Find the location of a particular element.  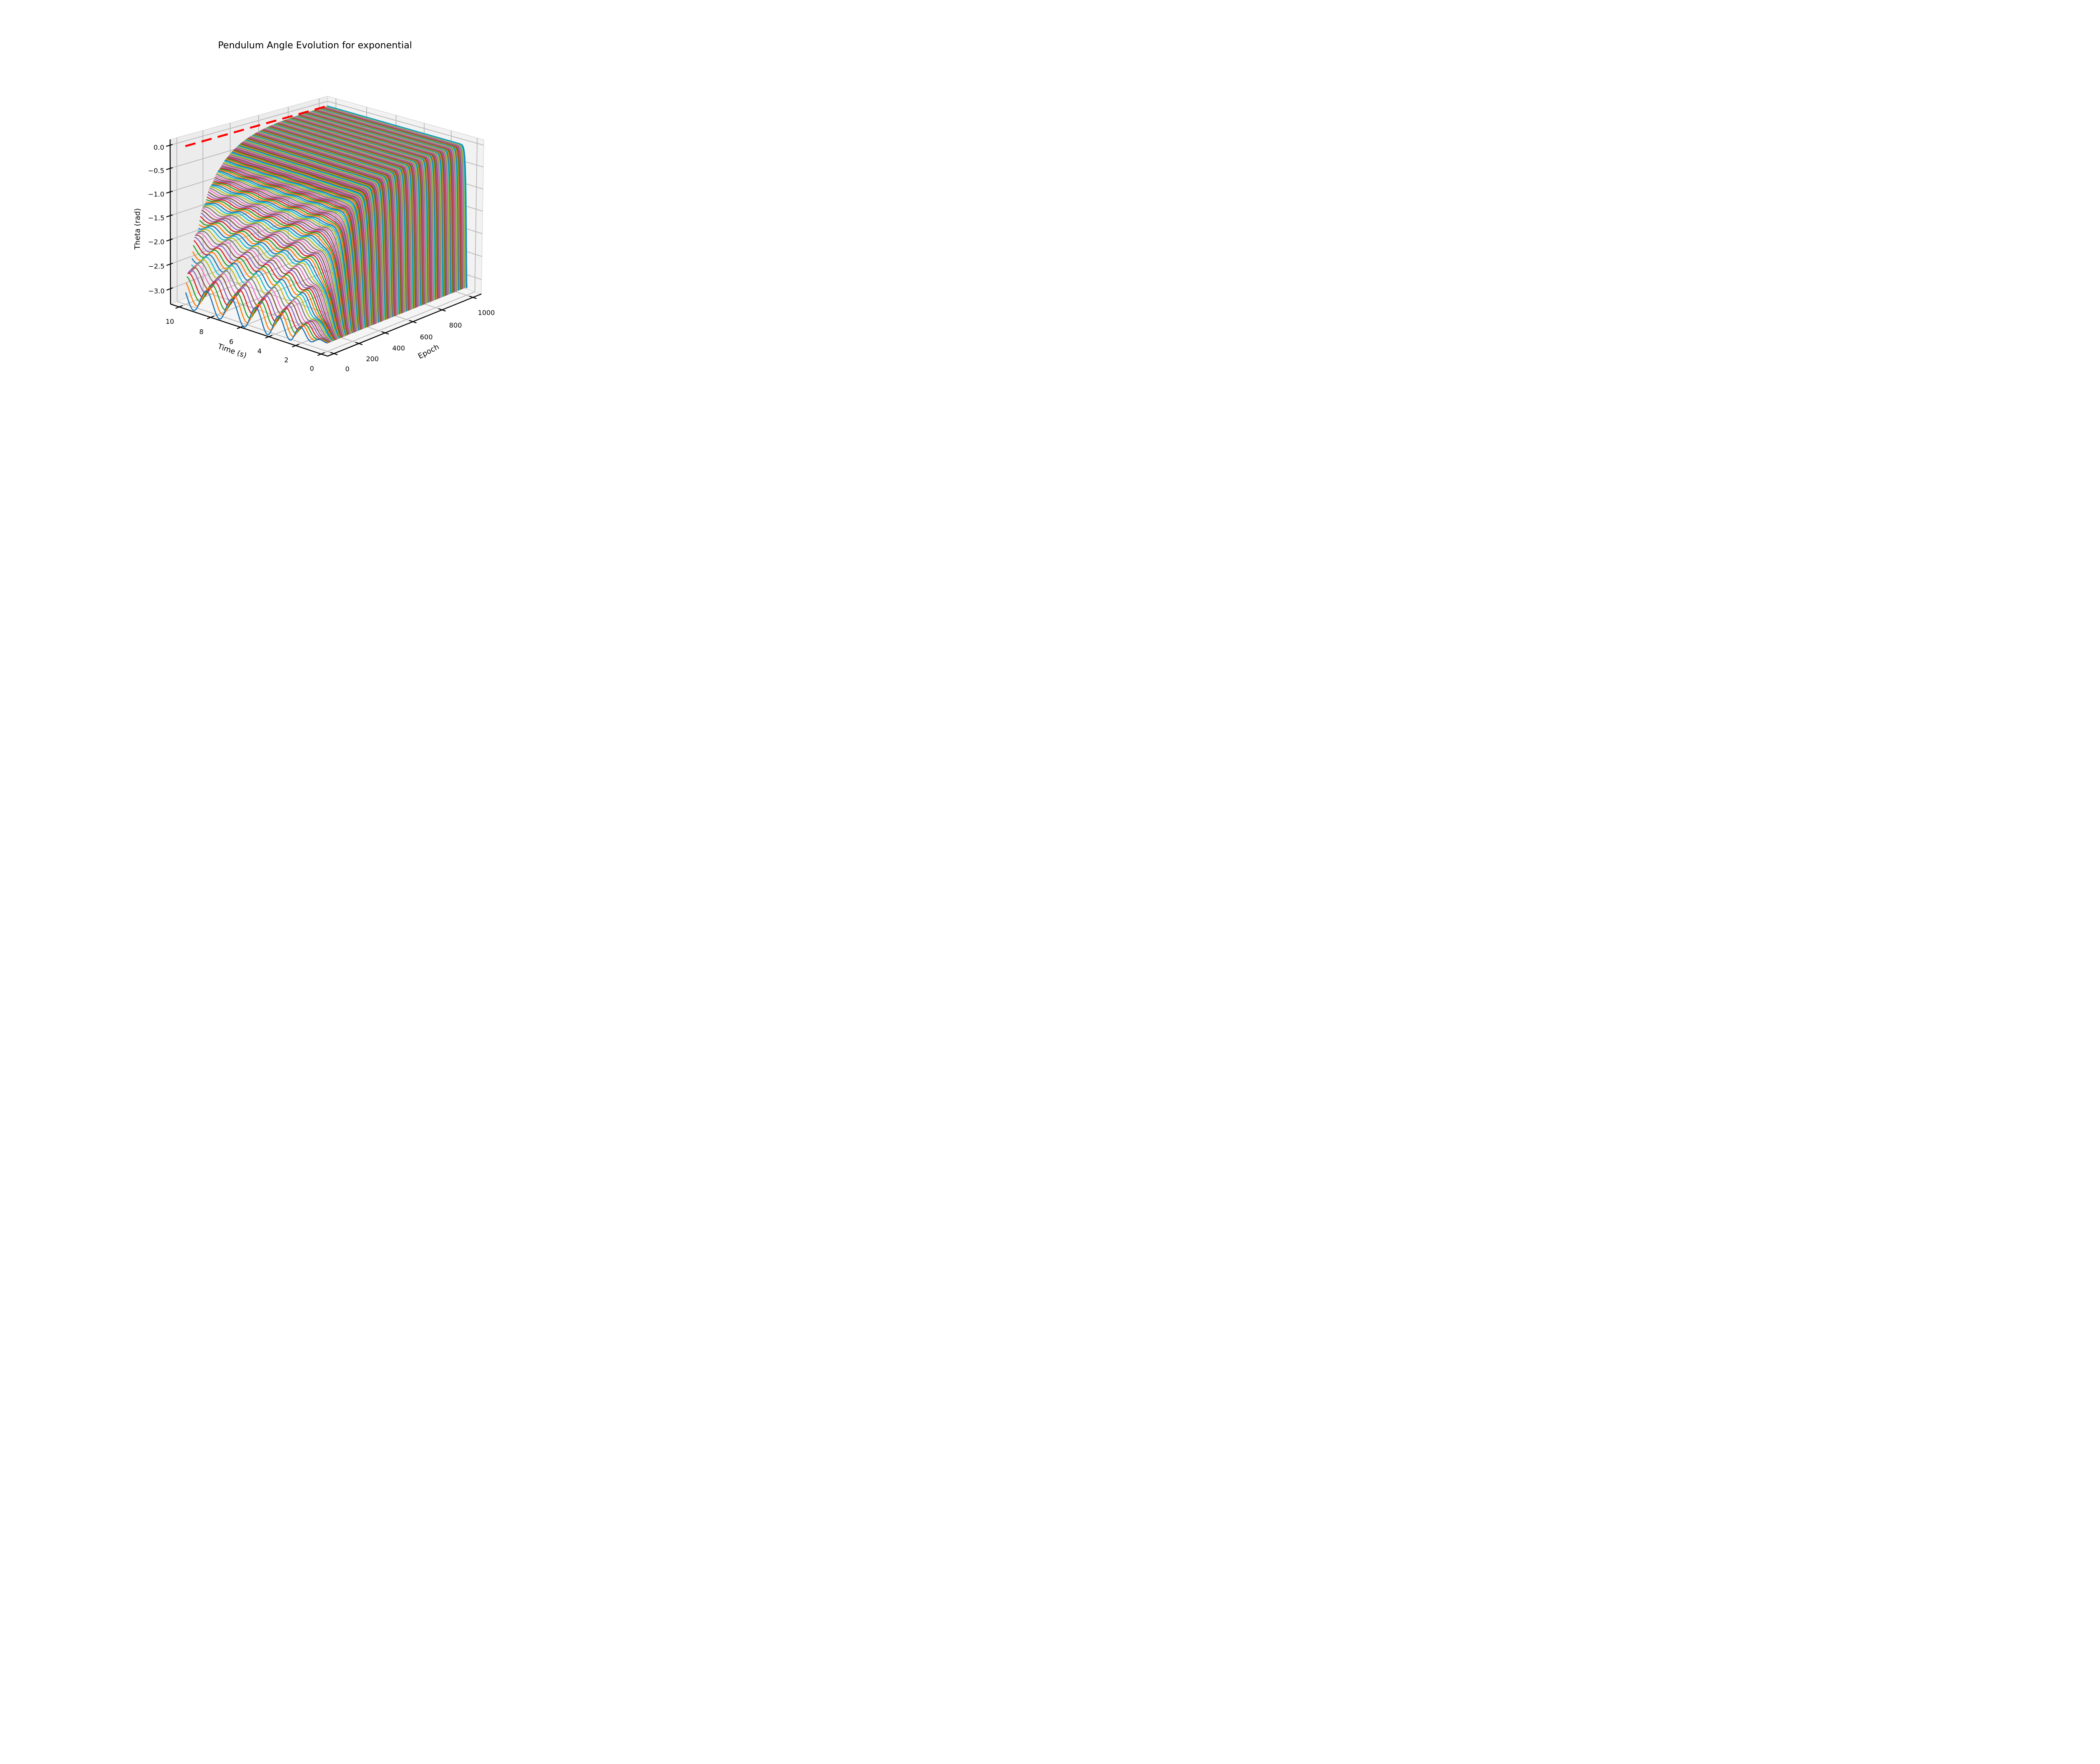

y-tick-label: 200 is located at coordinates (372, 359).